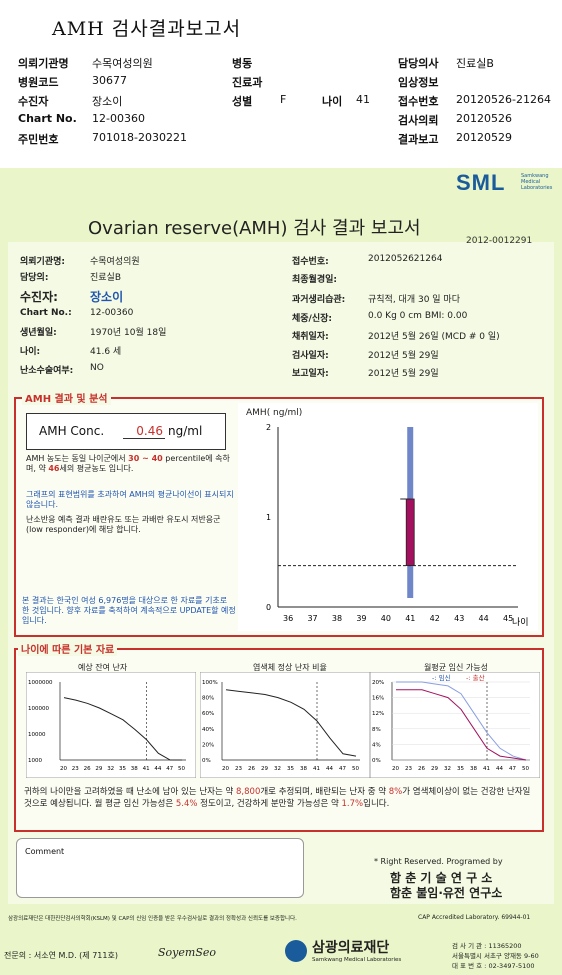 This screenshot has height=975, width=562. What do you see at coordinates (459, 618) in the screenshot?
I see `x-tick-label: 43` at bounding box center [459, 618].